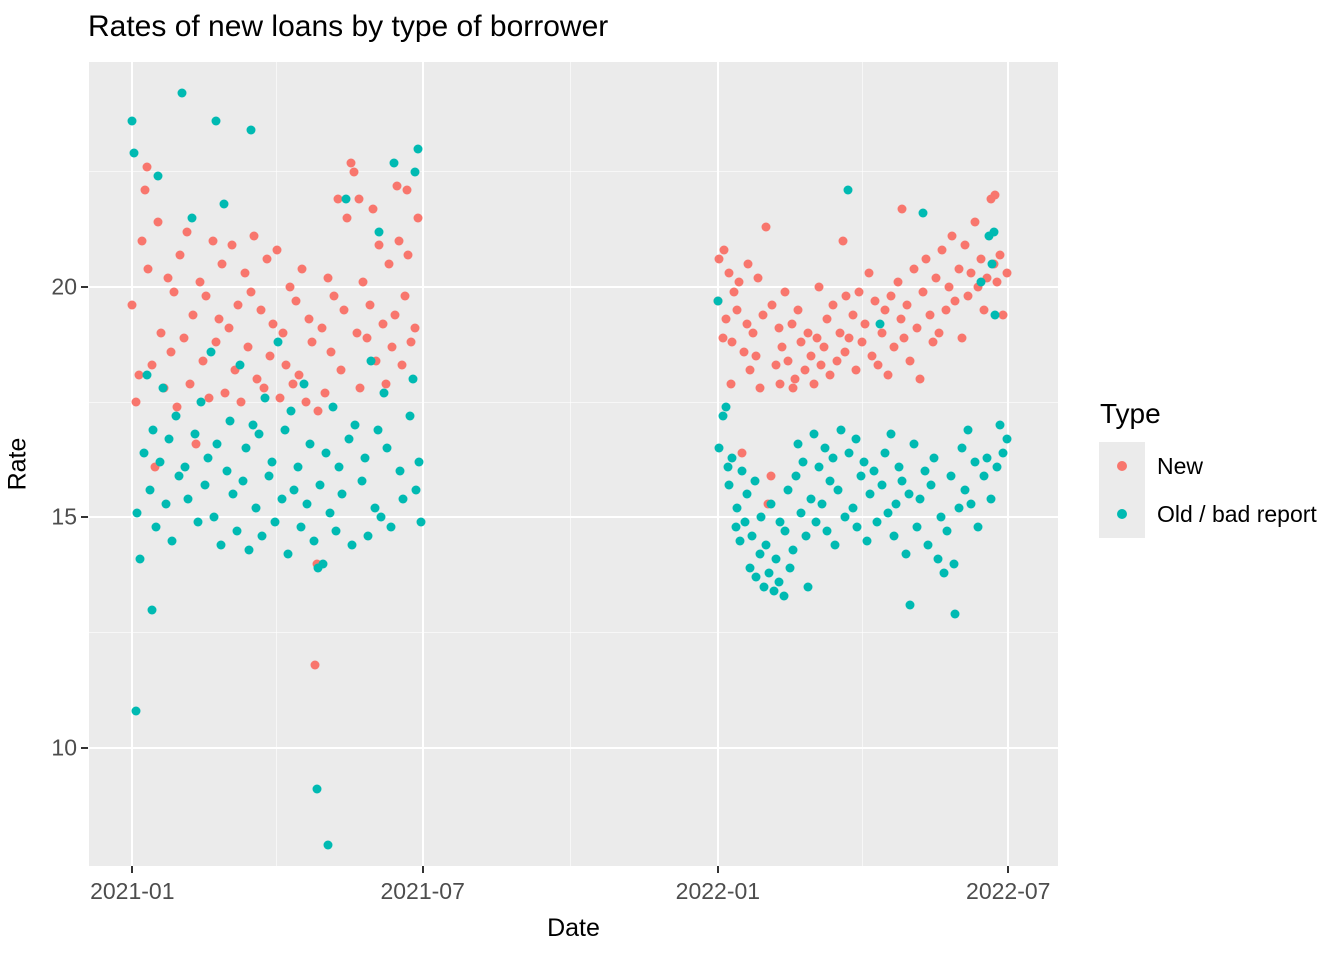 The width and height of the screenshot is (1344, 960). I want to click on y-axis-title: Rate, so click(17, 464).